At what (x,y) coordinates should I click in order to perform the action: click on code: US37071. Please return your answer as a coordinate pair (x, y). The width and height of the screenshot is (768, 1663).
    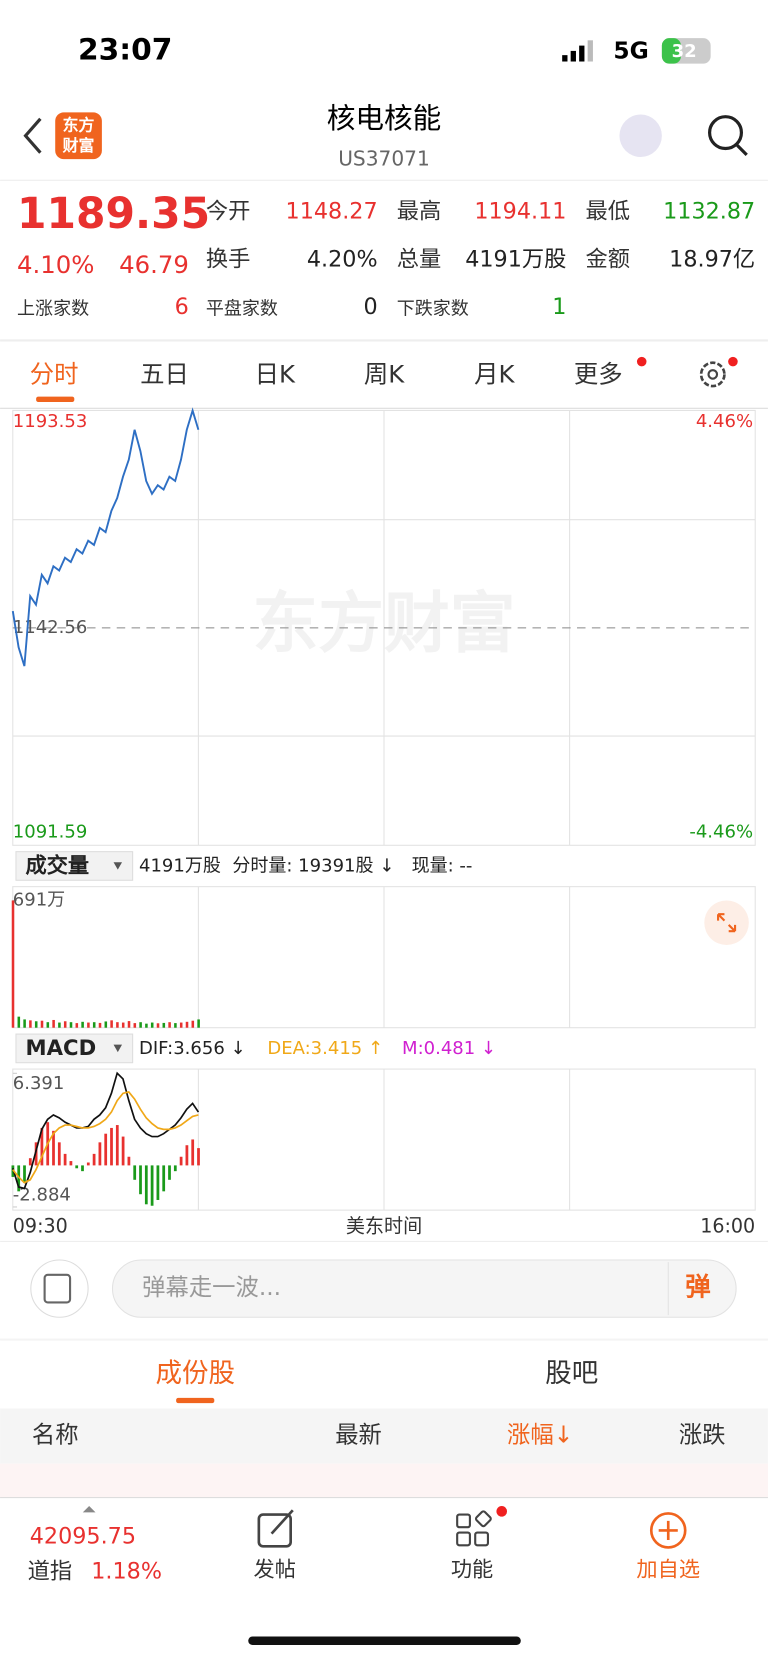
    Looking at the image, I should click on (384, 159).